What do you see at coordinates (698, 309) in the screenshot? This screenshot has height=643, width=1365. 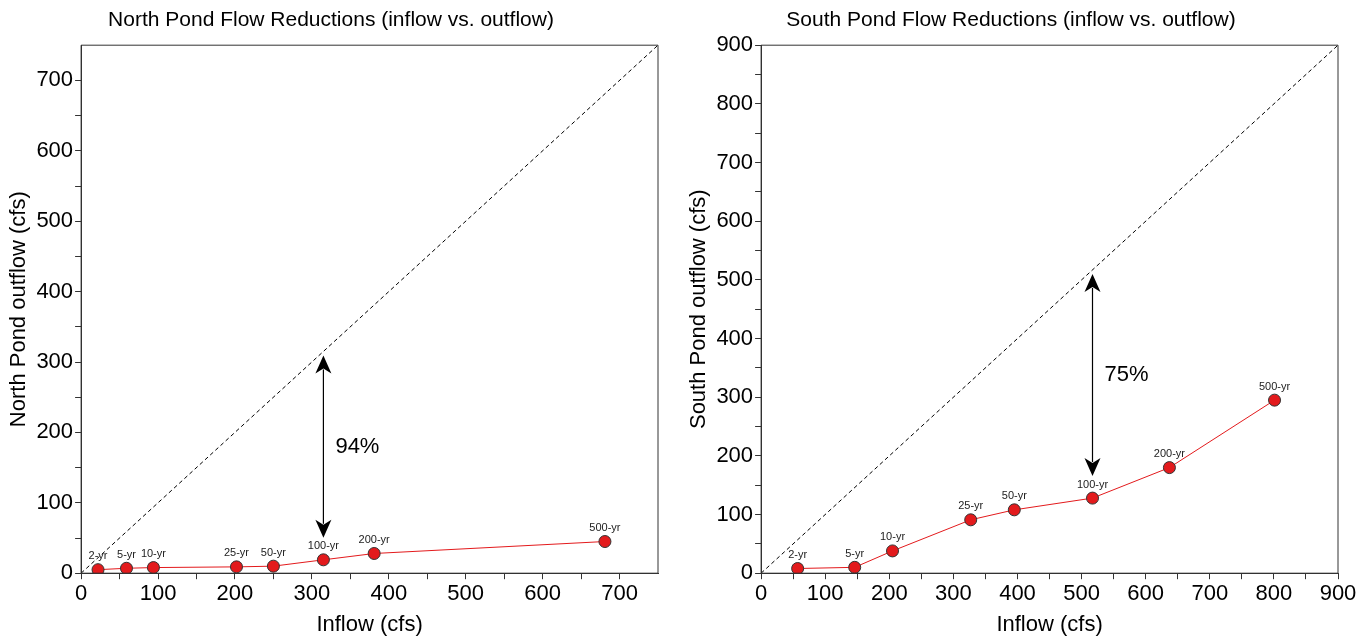 I see `y-axis-title: South Pond outflow (cfs)` at bounding box center [698, 309].